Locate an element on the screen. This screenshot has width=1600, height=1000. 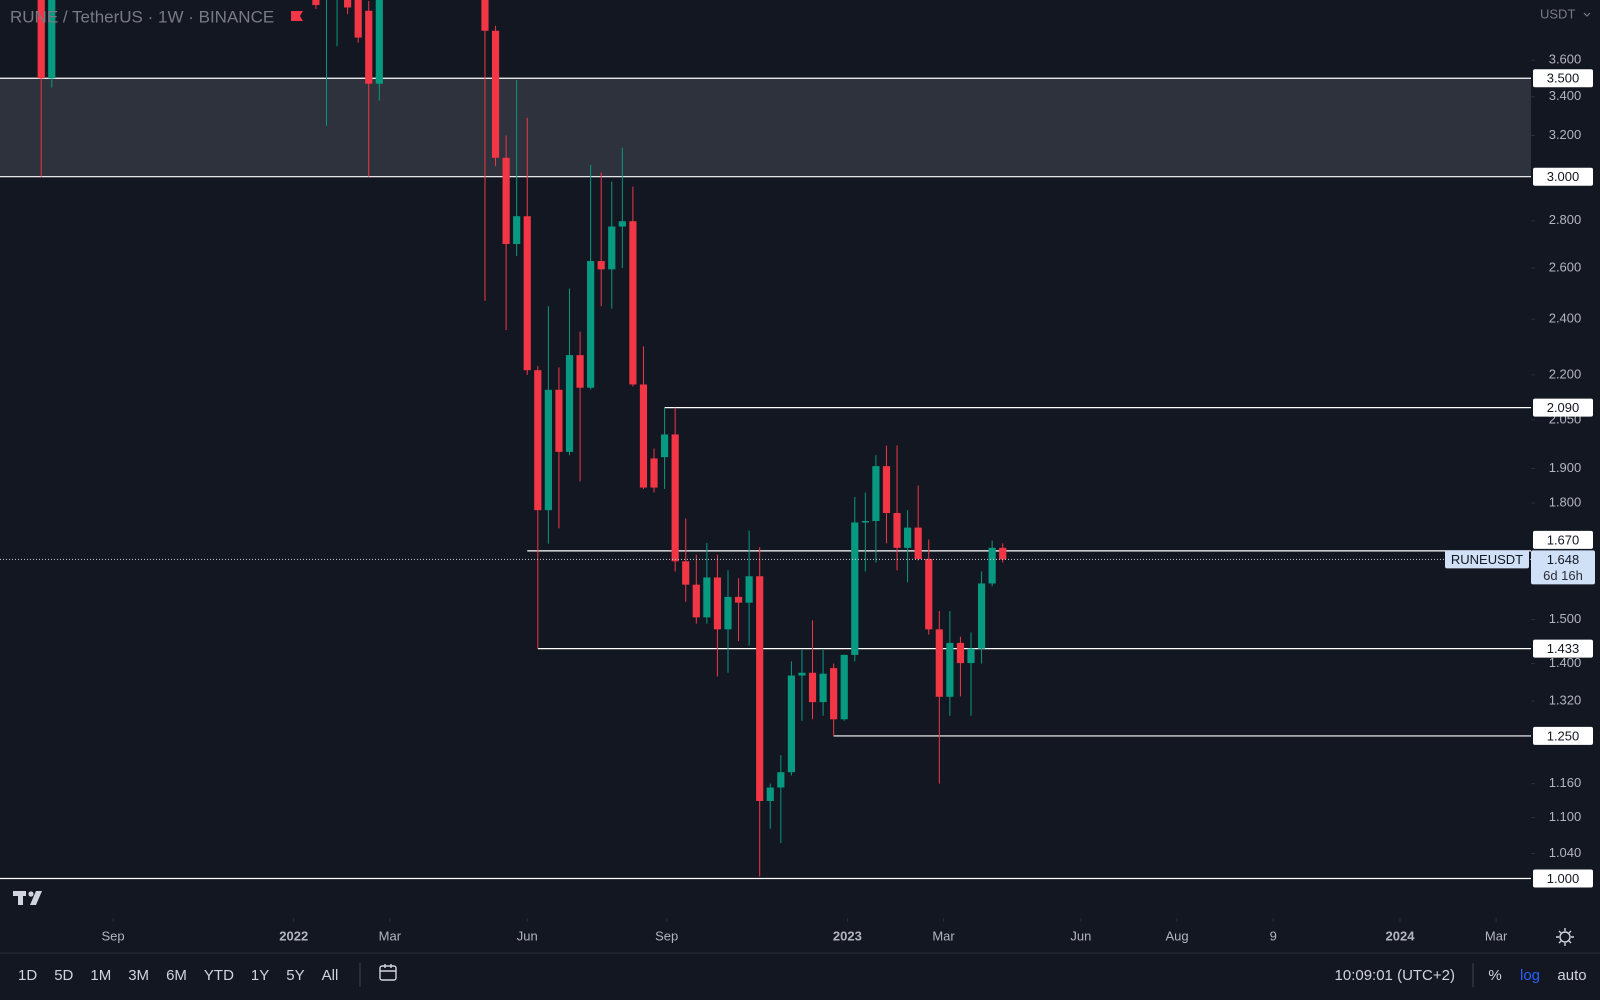
y-tick-label: 1.800 is located at coordinates (1565, 501).